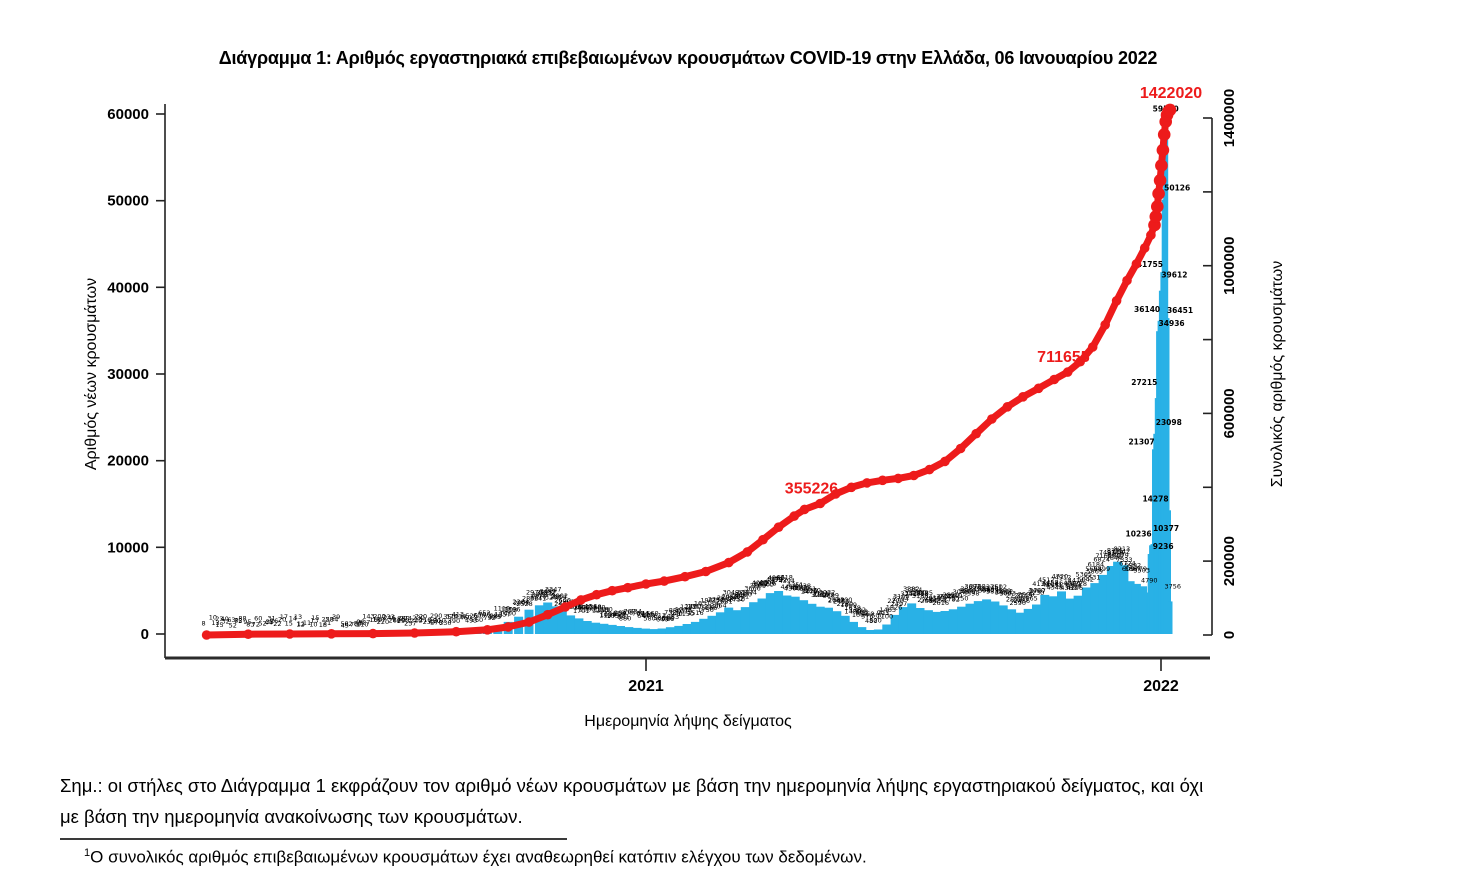  Describe the element at coordinates (1122, 552) in the screenshot. I see `svg-text: 7942` at that location.